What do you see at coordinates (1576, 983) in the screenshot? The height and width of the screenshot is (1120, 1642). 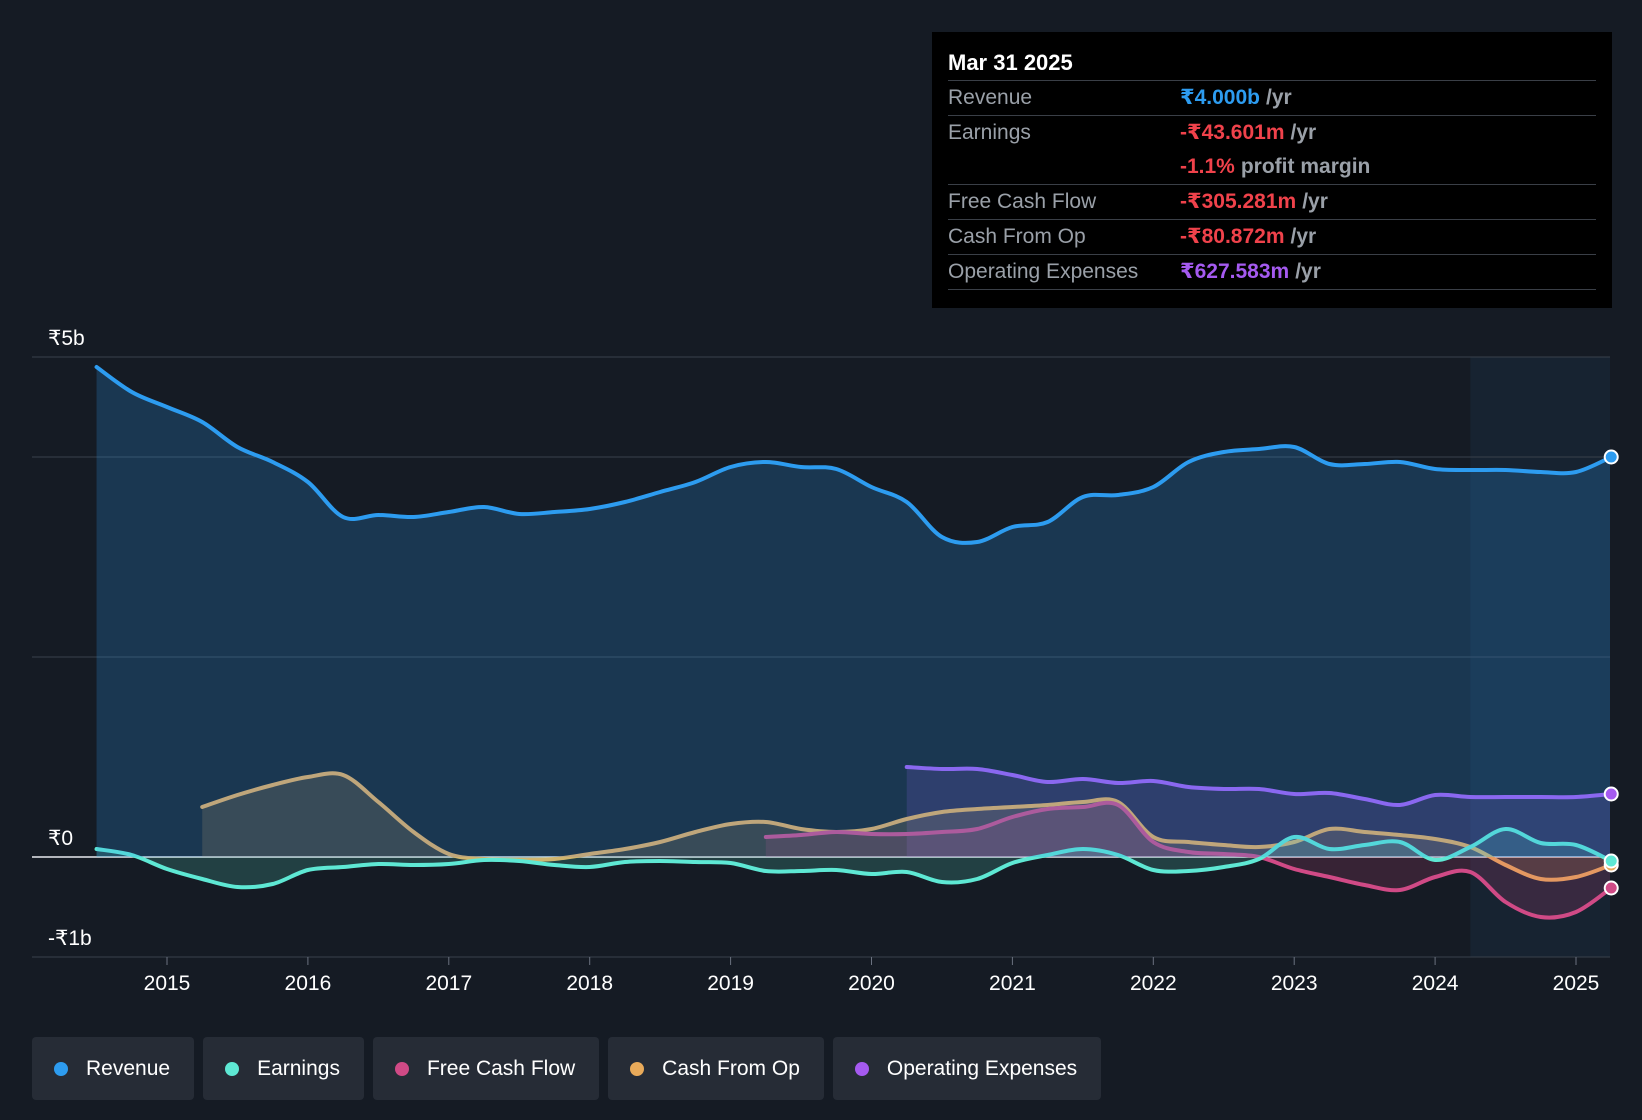 I see `x-tick-label: 2025` at bounding box center [1576, 983].